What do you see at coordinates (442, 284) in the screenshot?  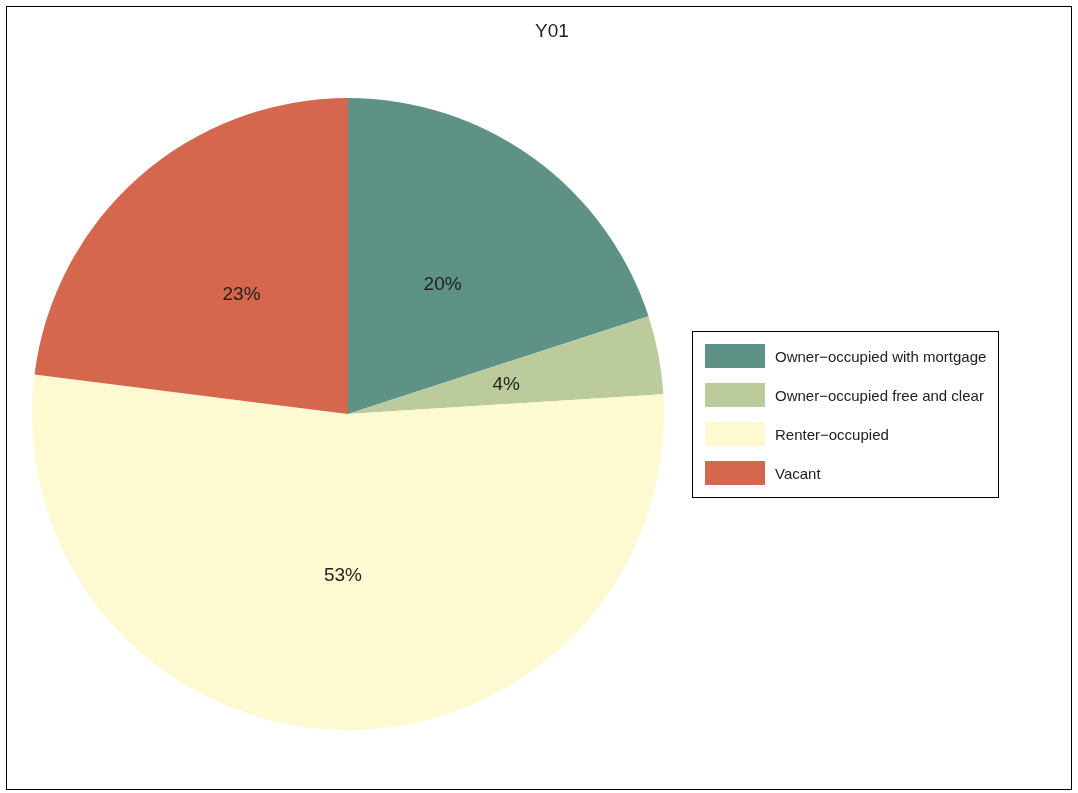 I see `data-label: 20%` at bounding box center [442, 284].